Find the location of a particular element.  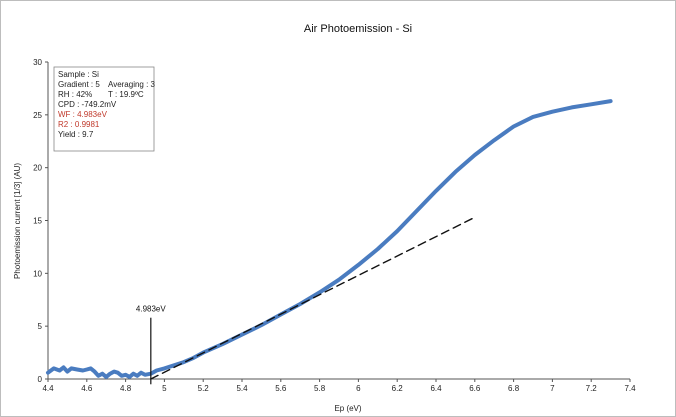

y-tick-label: 5 is located at coordinates (40, 326).